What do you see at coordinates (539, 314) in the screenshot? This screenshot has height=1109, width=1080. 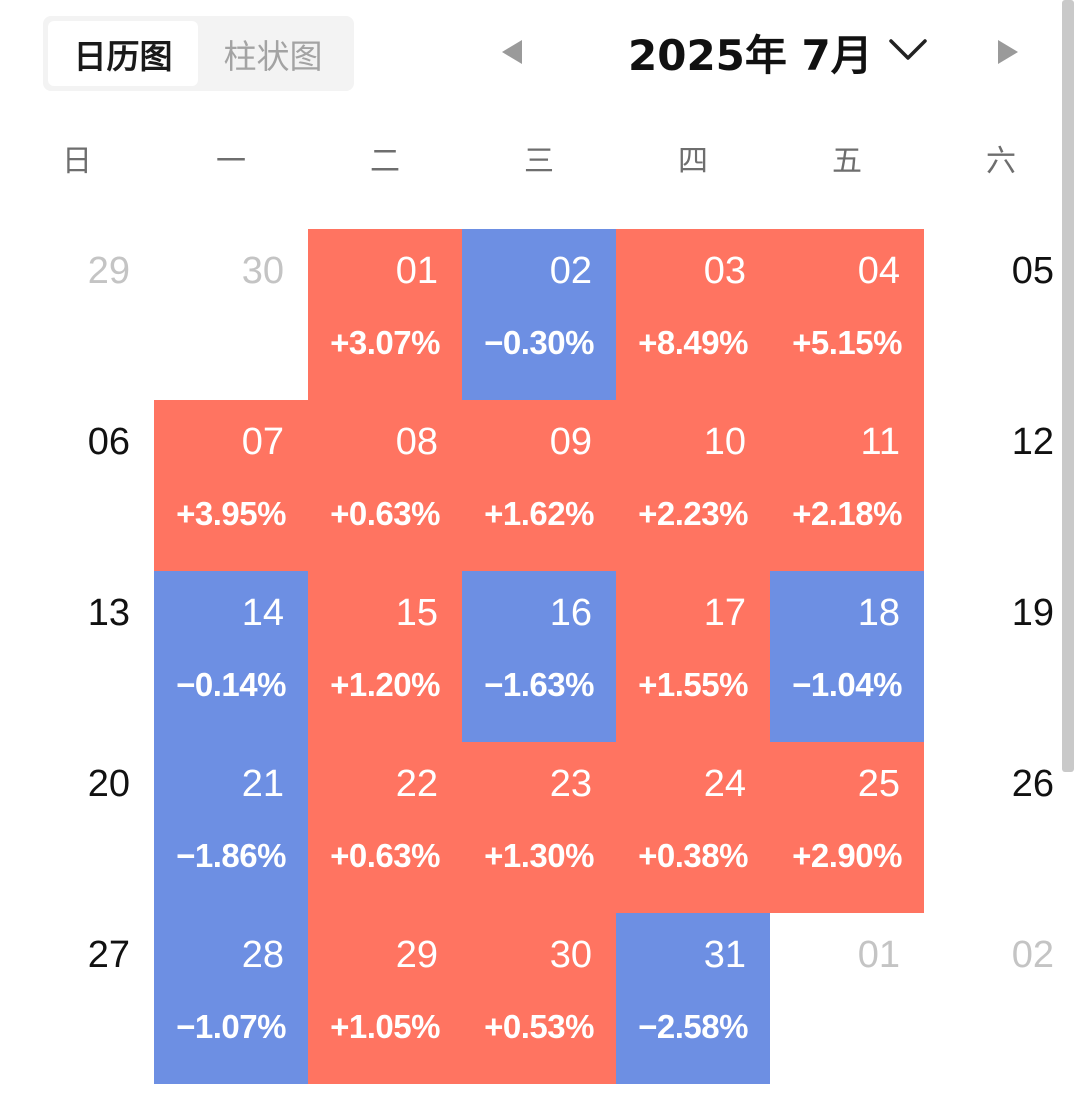 I see `calendar-day-cell: 02 −0.30%` at bounding box center [539, 314].